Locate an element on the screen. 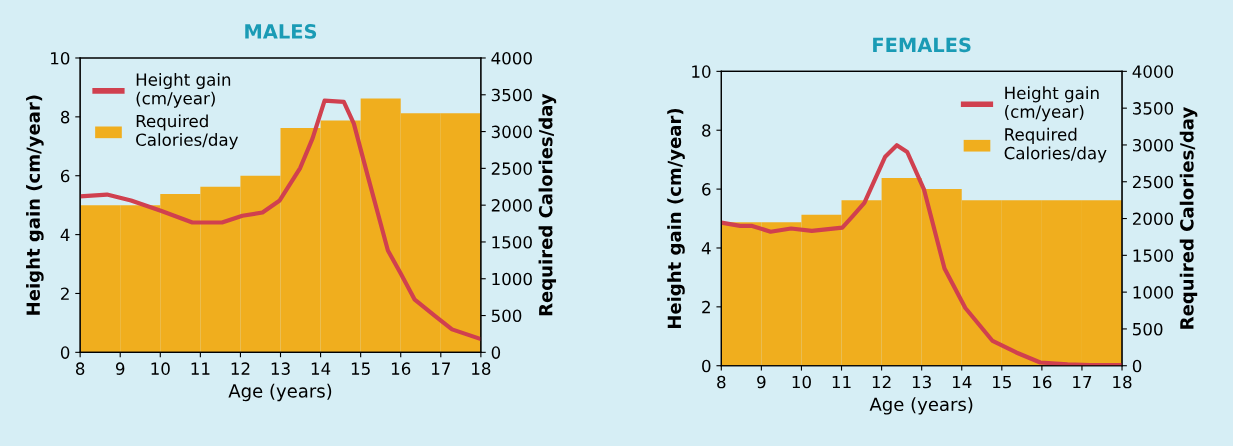  chart-title: MALES is located at coordinates (281, 31).